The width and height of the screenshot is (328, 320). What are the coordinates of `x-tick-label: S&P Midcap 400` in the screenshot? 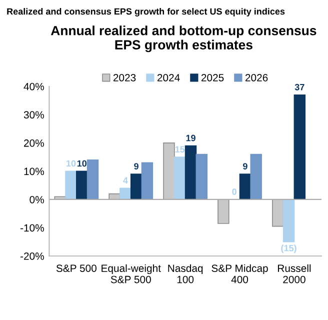 It's located at (240, 274).